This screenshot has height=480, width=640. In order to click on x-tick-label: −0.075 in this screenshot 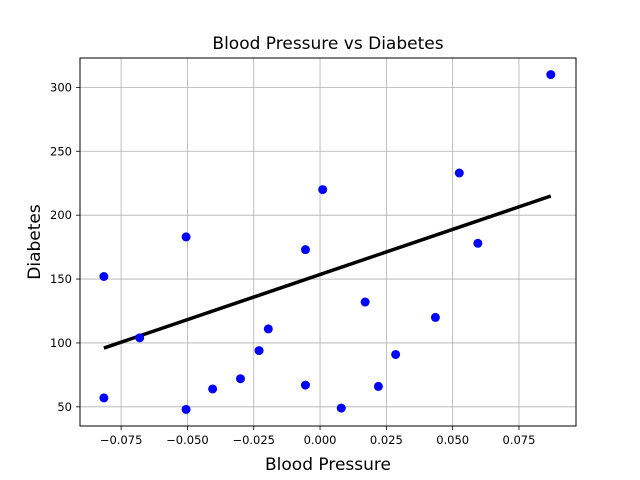, I will do `click(121, 440)`.